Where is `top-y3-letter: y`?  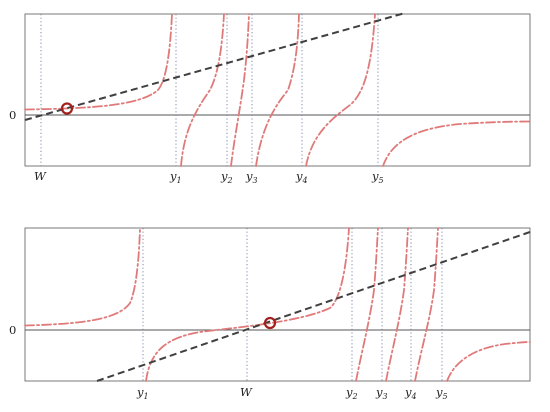
top-y3-letter: y is located at coordinates (249, 176).